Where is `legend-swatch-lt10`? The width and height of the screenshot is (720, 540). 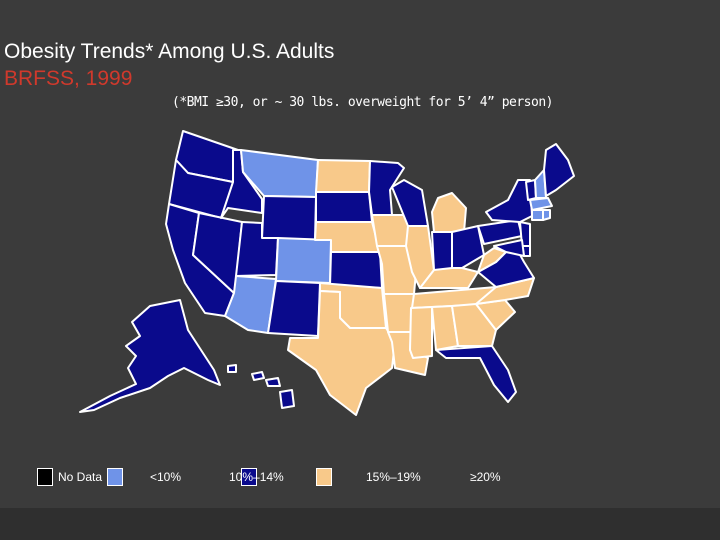 legend-swatch-lt10 is located at coordinates (115, 477).